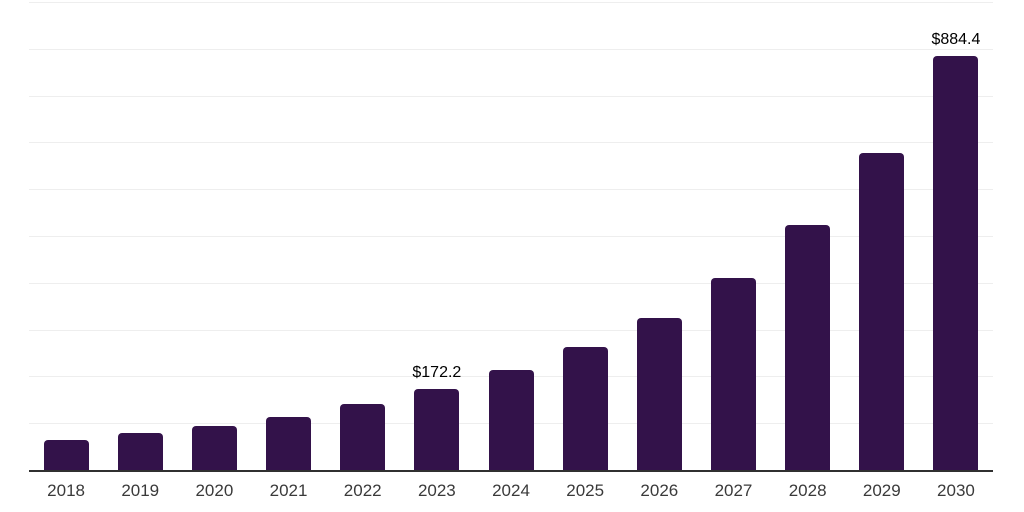 The height and width of the screenshot is (512, 1024). I want to click on x-tick-2024: 2024, so click(511, 490).